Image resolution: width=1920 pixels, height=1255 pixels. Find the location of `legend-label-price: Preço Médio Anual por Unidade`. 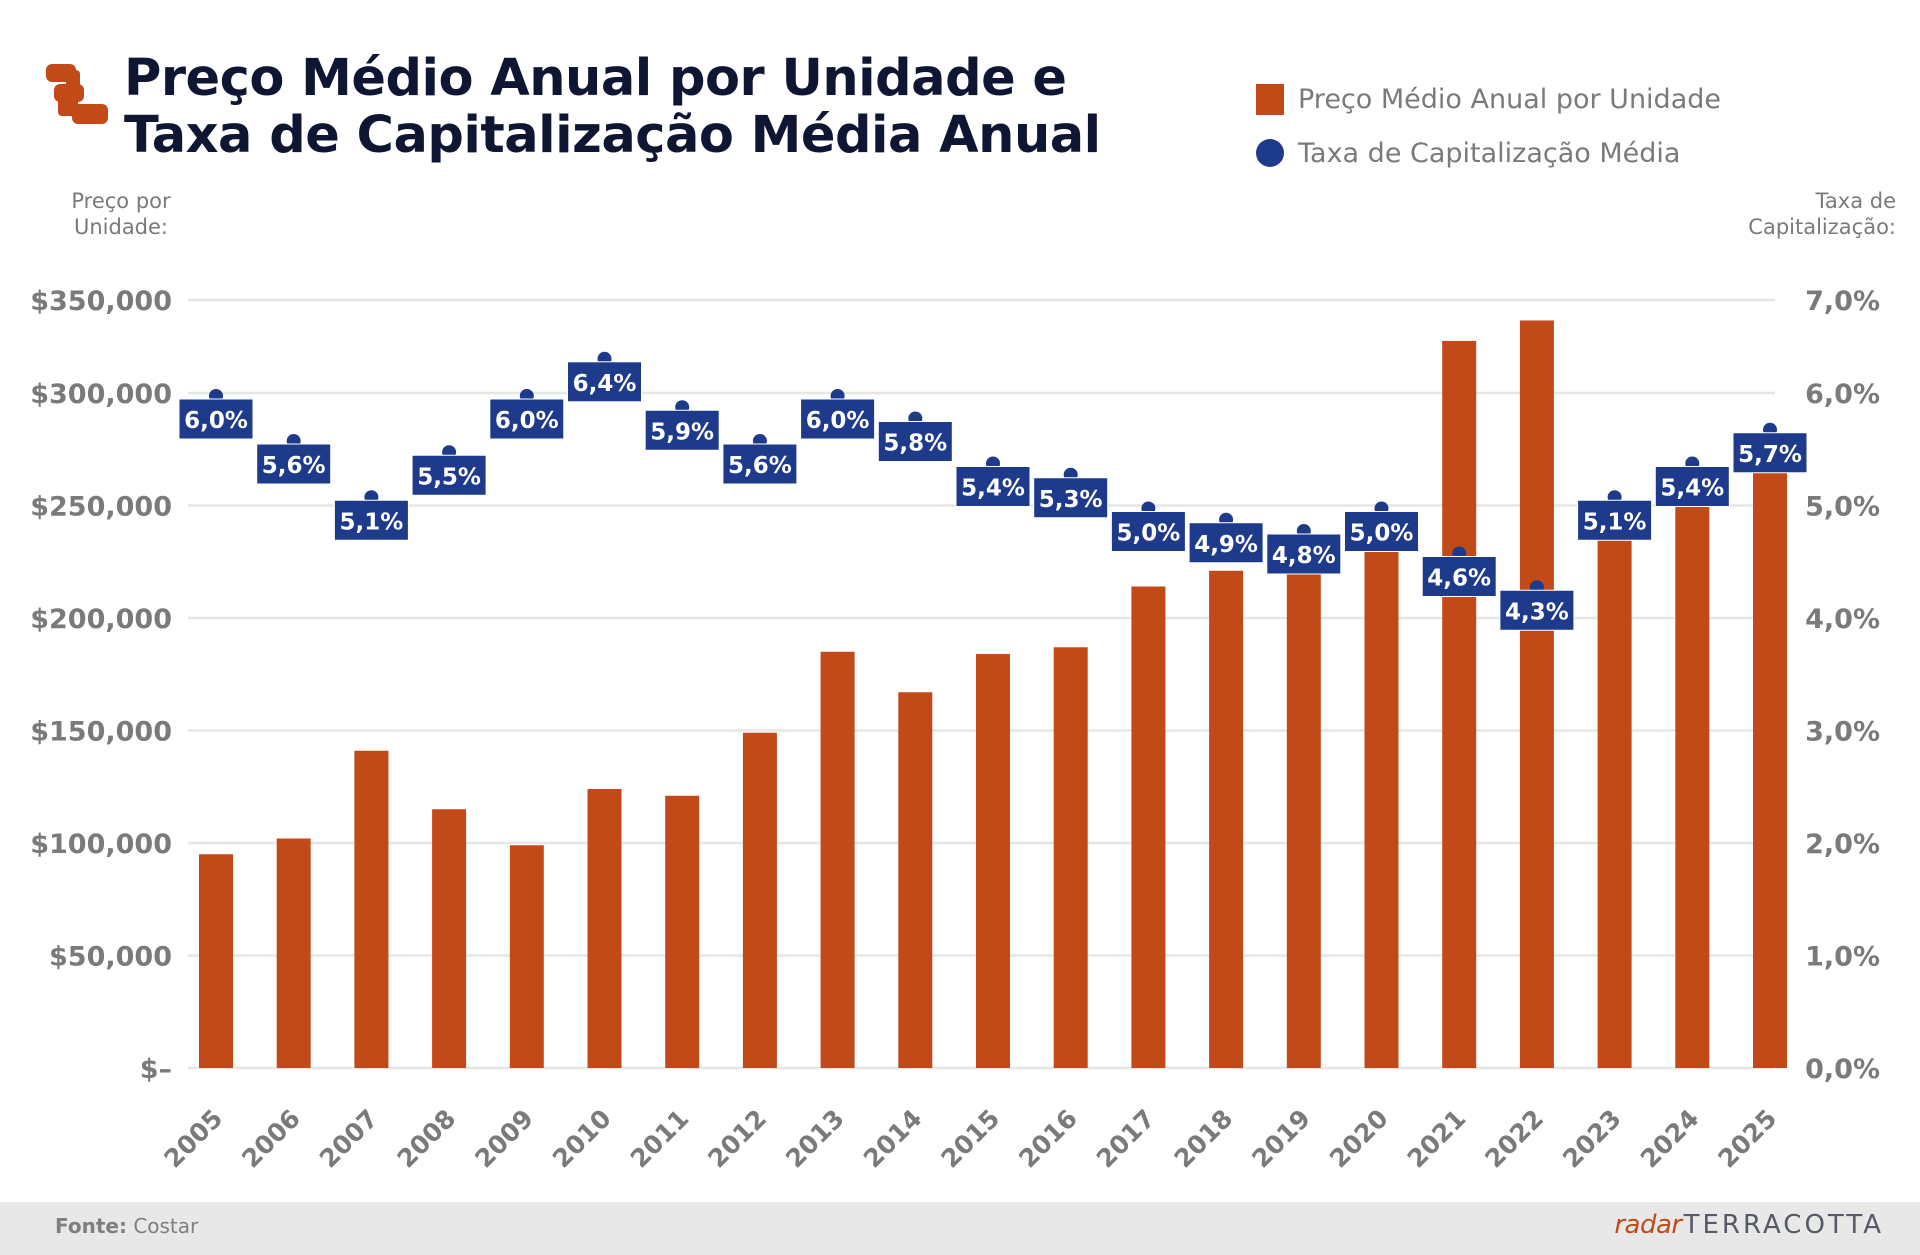

legend-label-price: Preço Médio Anual por Unidade is located at coordinates (1509, 99).